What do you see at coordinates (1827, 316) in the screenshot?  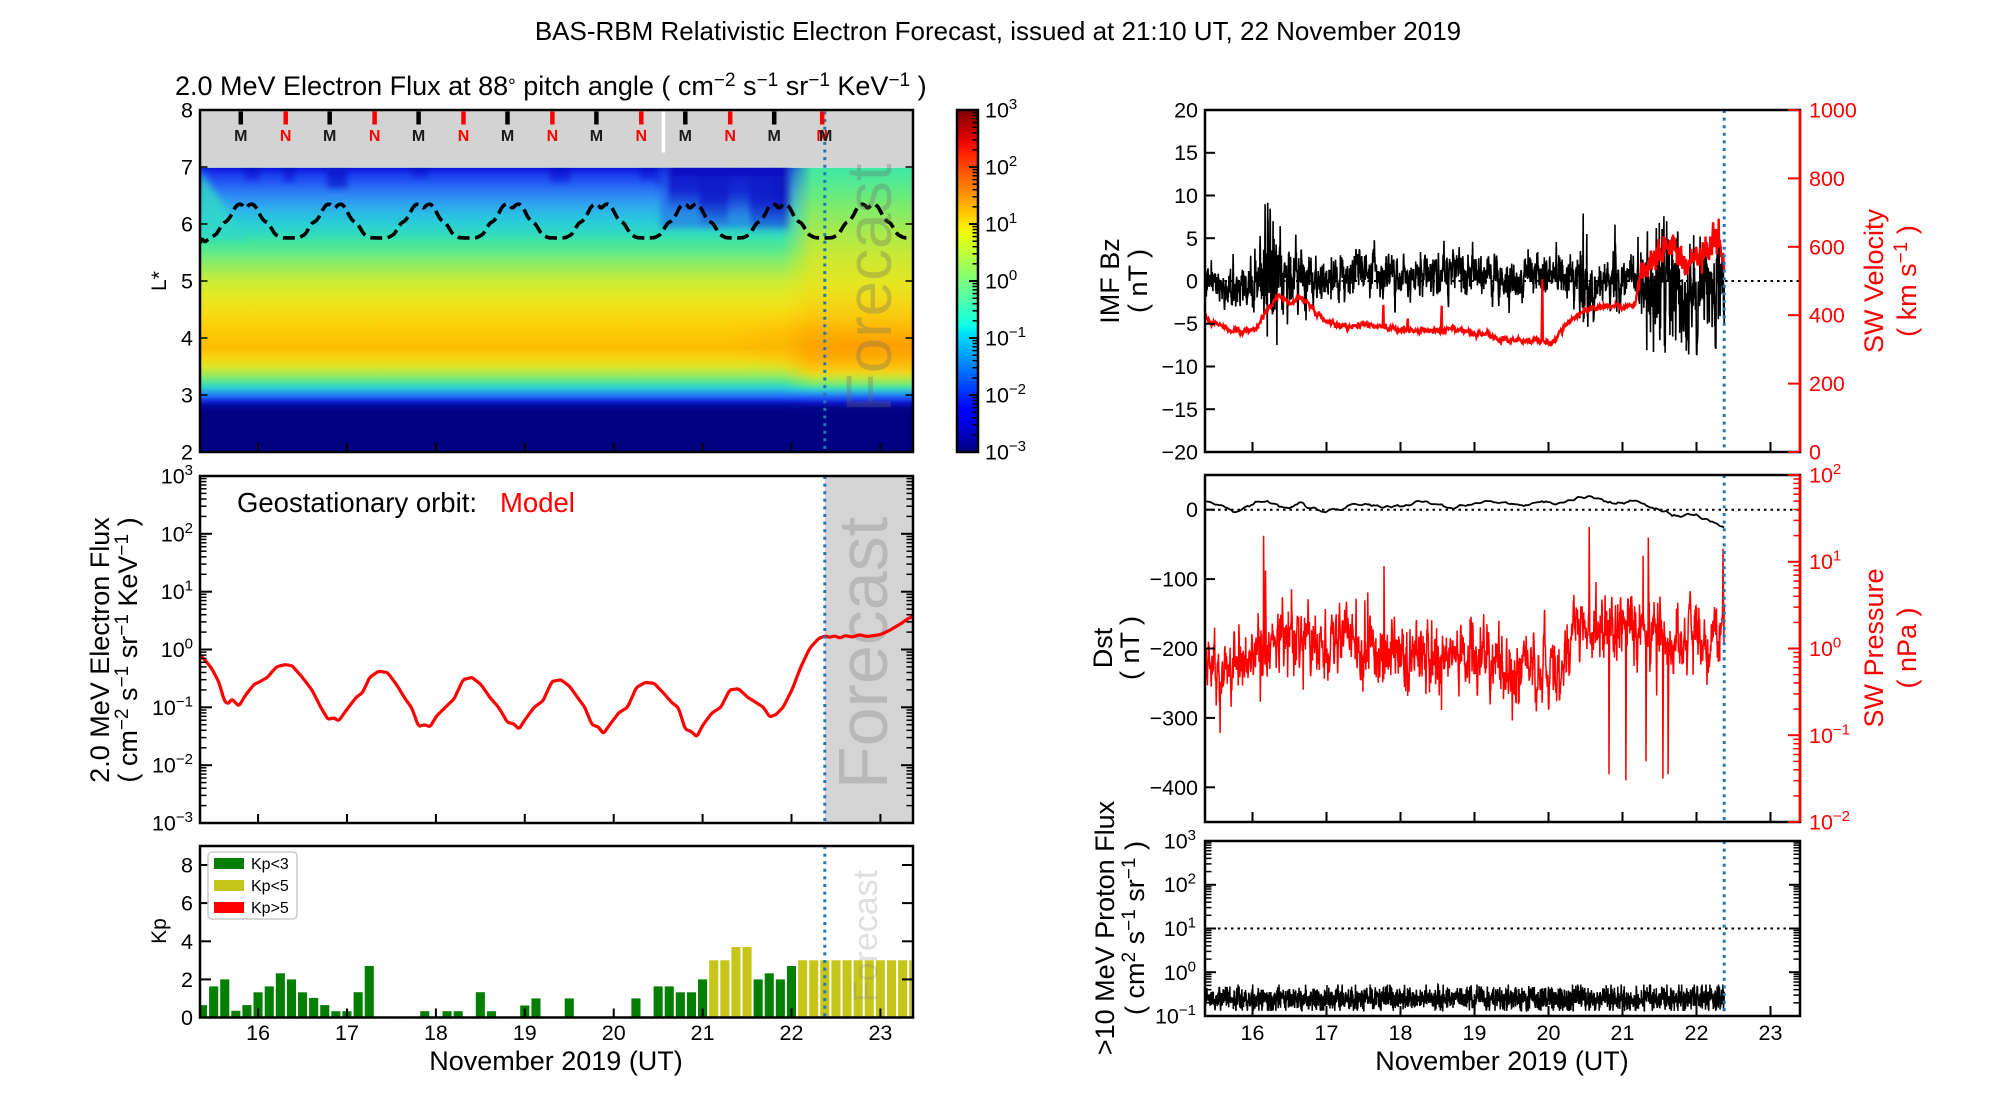 I see `svg-text: 400` at bounding box center [1827, 316].